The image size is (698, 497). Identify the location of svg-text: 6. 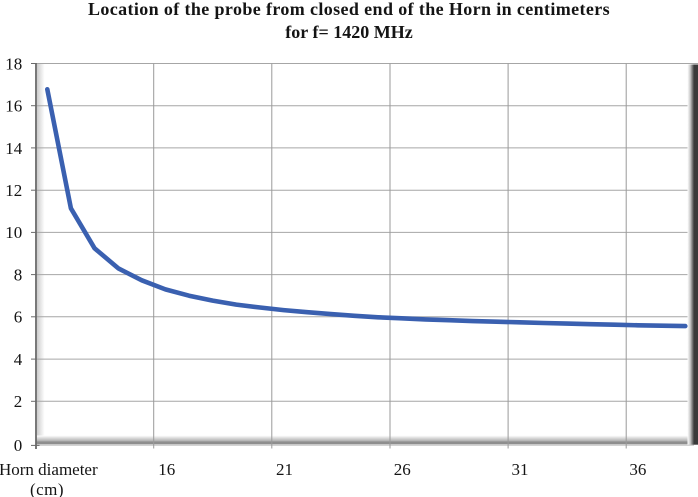
(18, 317).